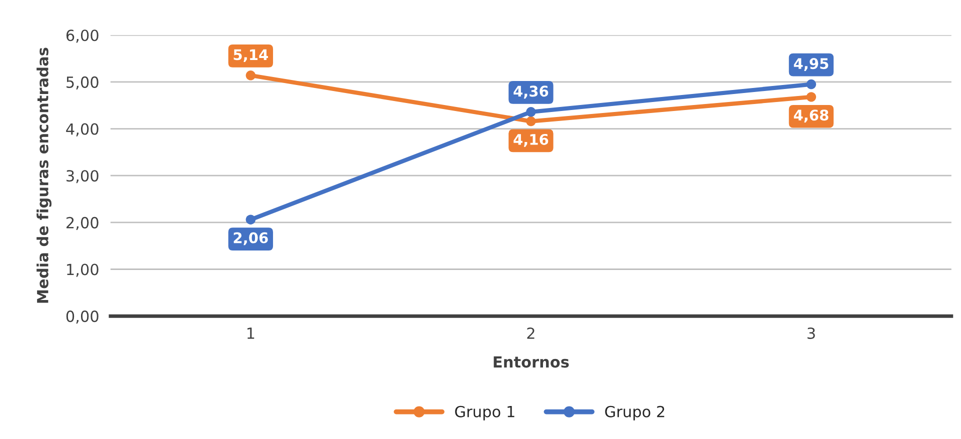  Describe the element at coordinates (82, 177) in the screenshot. I see `y-tick-label: 3,00` at that location.